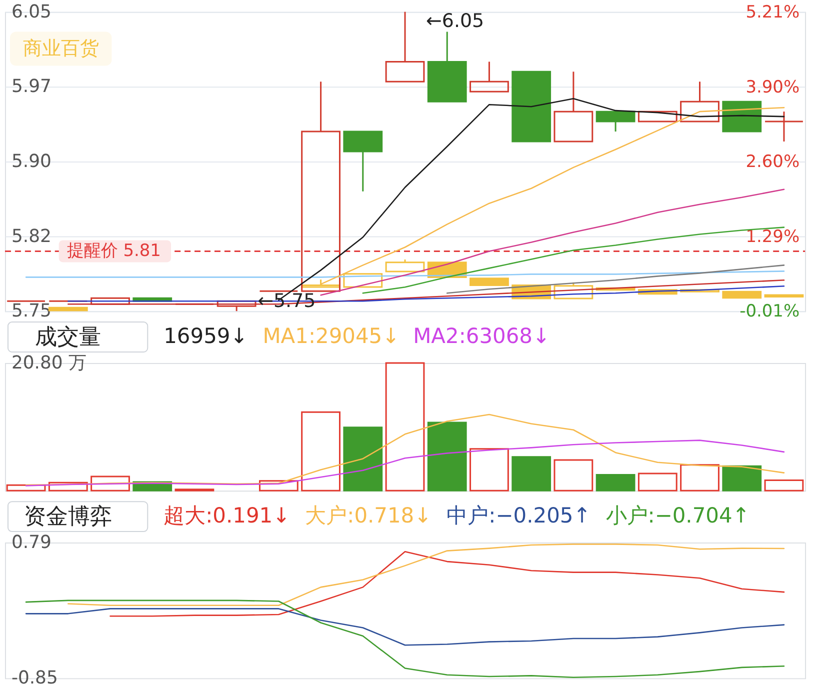  Describe the element at coordinates (518, 516) in the screenshot. I see `text: 中户:−0.205↑` at that location.